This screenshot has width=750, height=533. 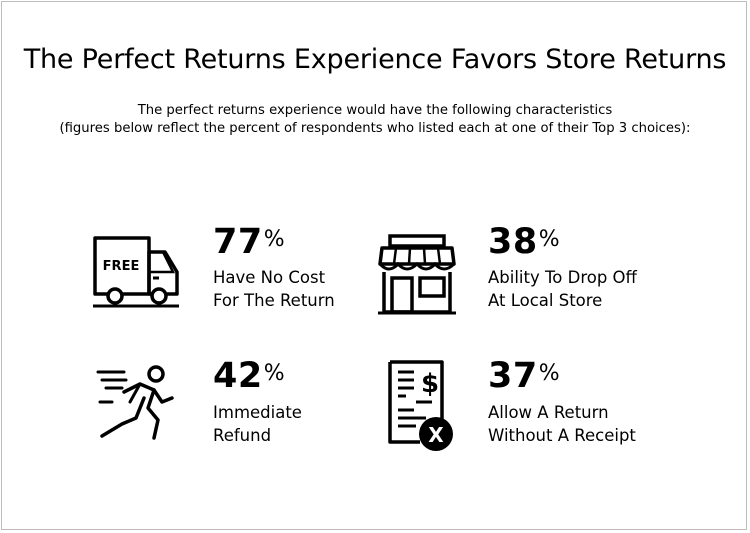 I want to click on stat-label-line-2: For The Return, so click(x=274, y=300).